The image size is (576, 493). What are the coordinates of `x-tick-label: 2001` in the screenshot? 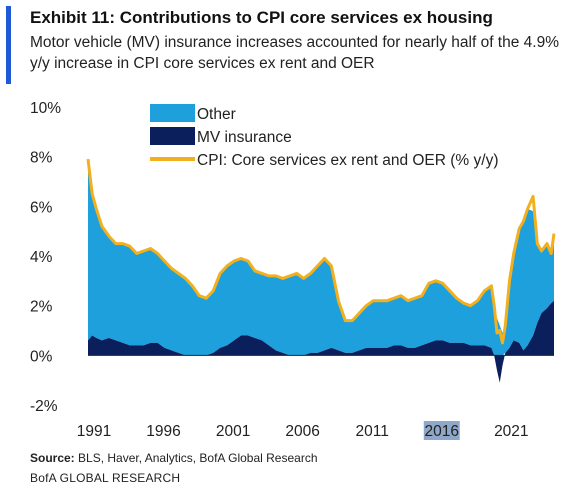 It's located at (233, 431).